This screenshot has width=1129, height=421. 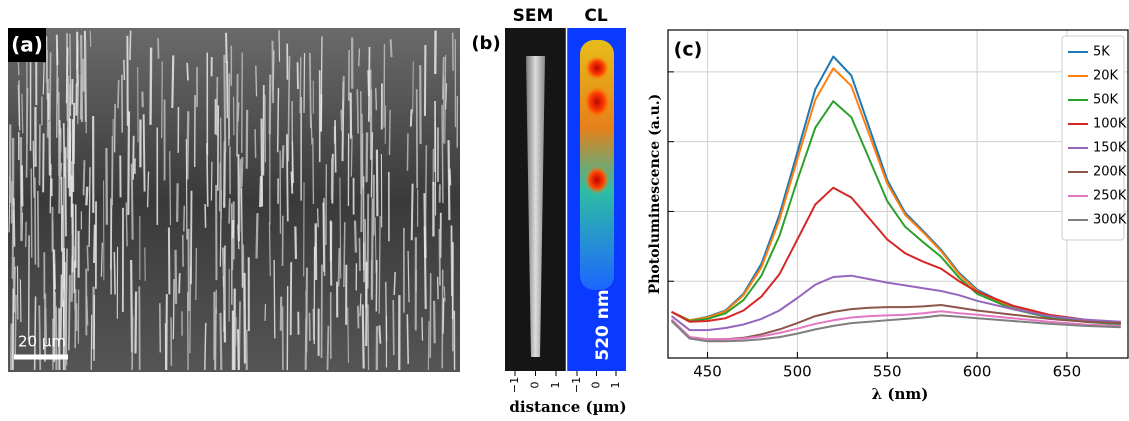 I want to click on x-tick-label: 1, so click(x=615, y=385).